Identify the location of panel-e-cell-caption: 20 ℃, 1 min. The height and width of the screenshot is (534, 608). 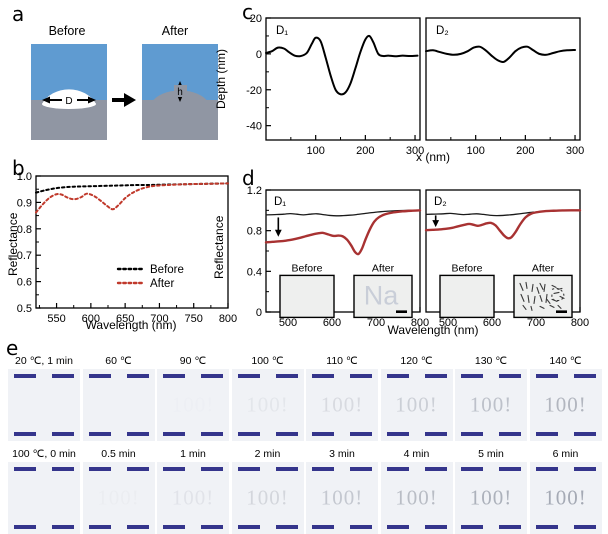
(44, 361).